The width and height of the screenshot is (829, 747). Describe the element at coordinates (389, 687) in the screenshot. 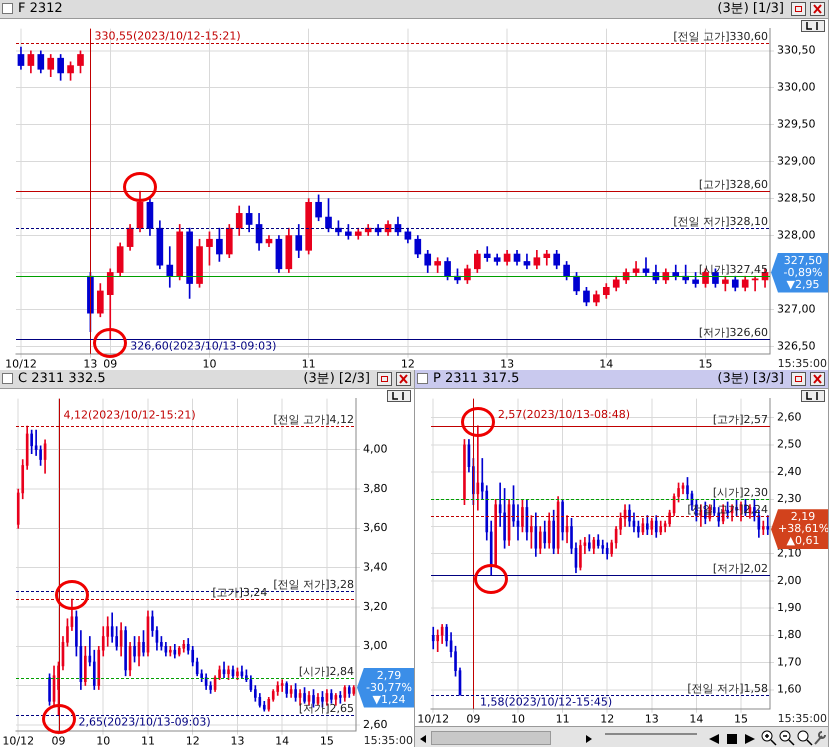

I see `text: 2,79 -30,77% ▼1,24` at that location.